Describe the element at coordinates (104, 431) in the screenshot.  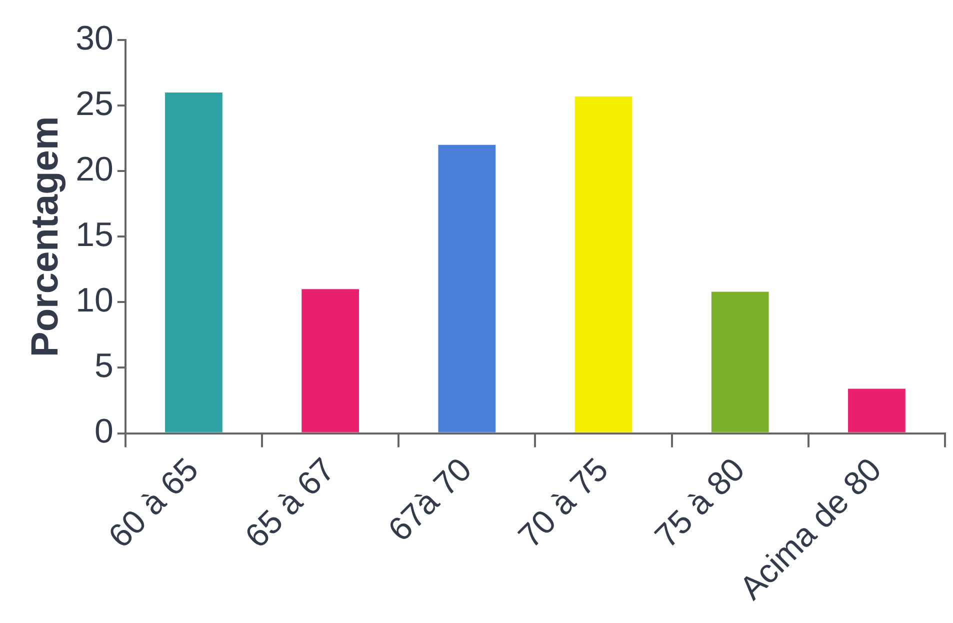
I see `y-tick-label: 0` at that location.